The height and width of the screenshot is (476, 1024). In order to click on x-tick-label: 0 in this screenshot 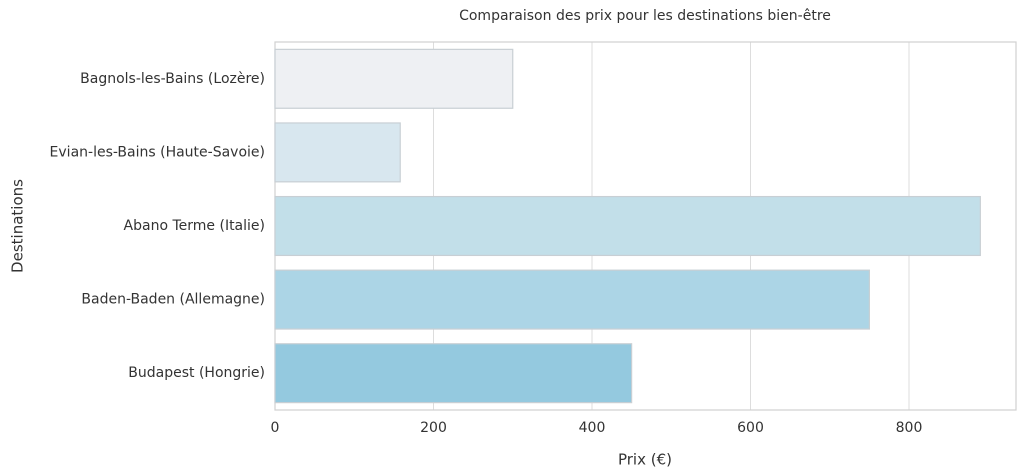, I will do `click(275, 428)`.